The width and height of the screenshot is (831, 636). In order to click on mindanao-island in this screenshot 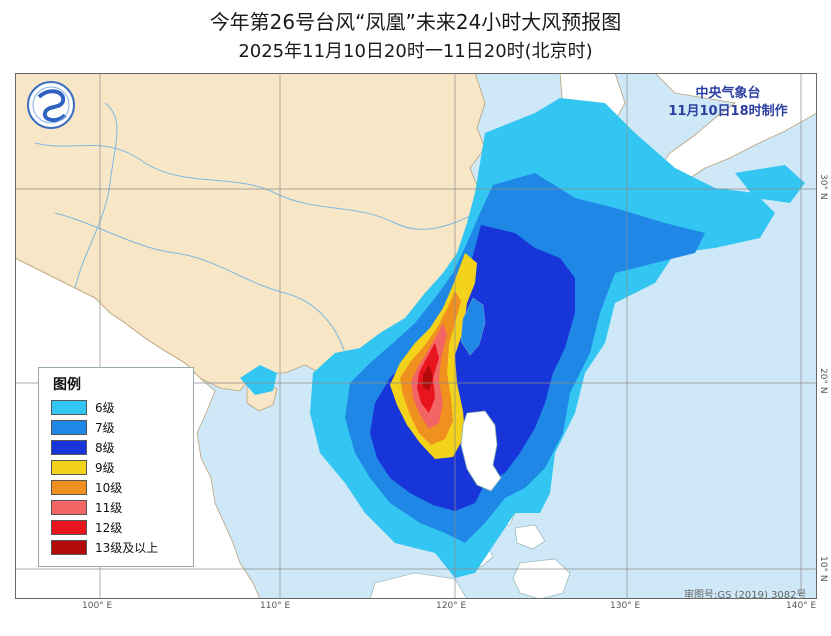, I will do `click(541, 578)`.